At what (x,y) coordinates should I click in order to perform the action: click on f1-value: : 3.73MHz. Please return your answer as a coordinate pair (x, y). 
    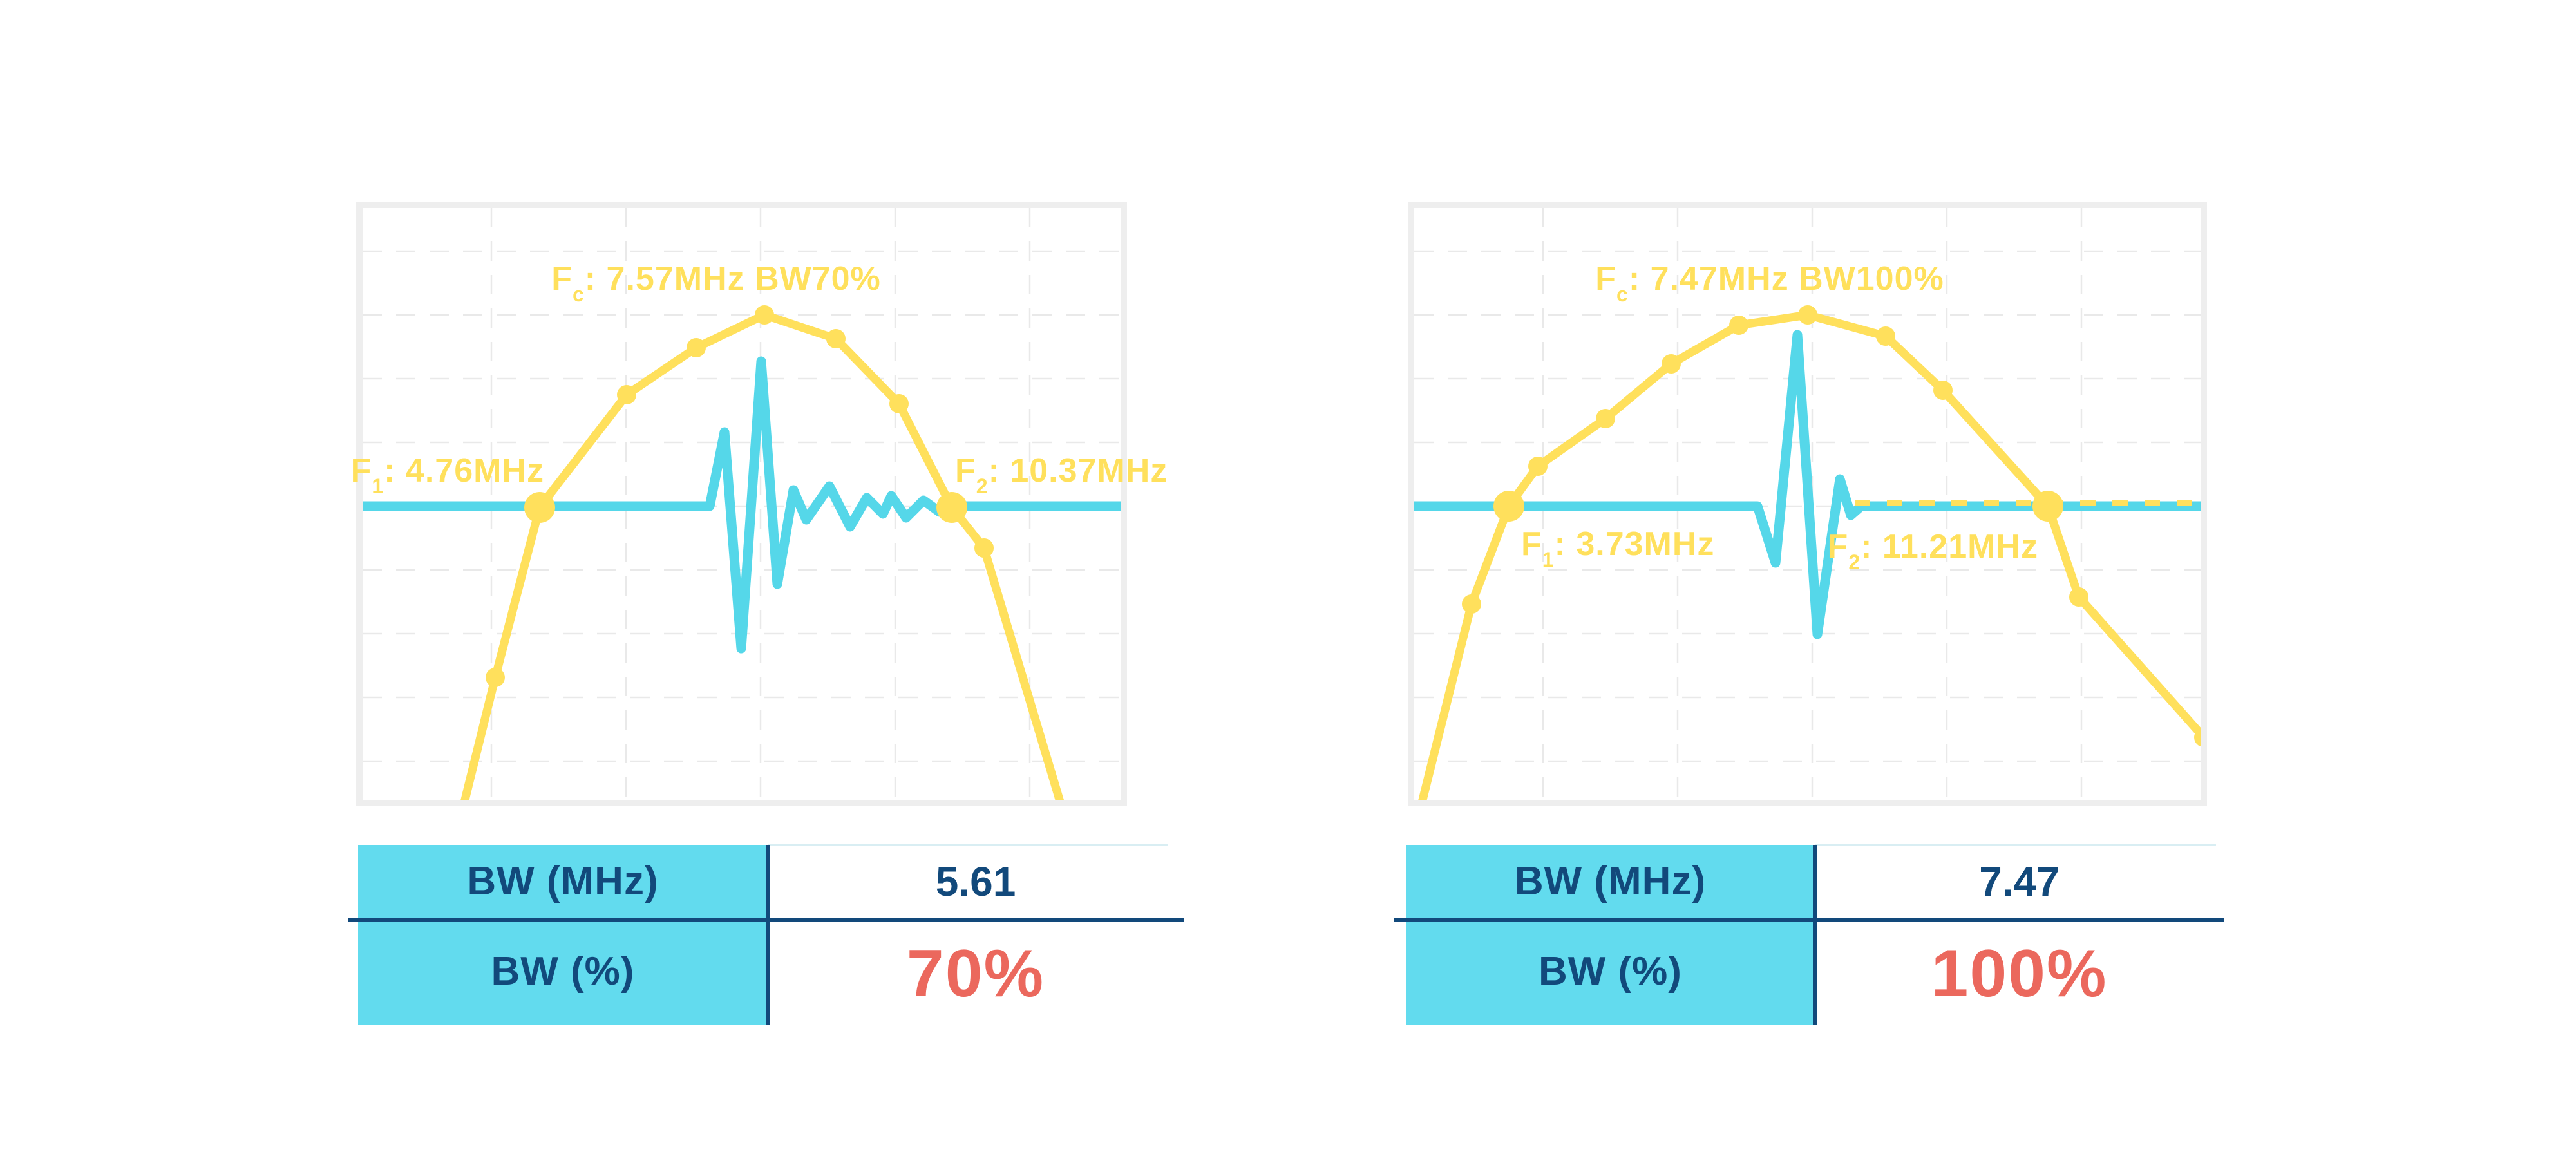
    Looking at the image, I should click on (1634, 544).